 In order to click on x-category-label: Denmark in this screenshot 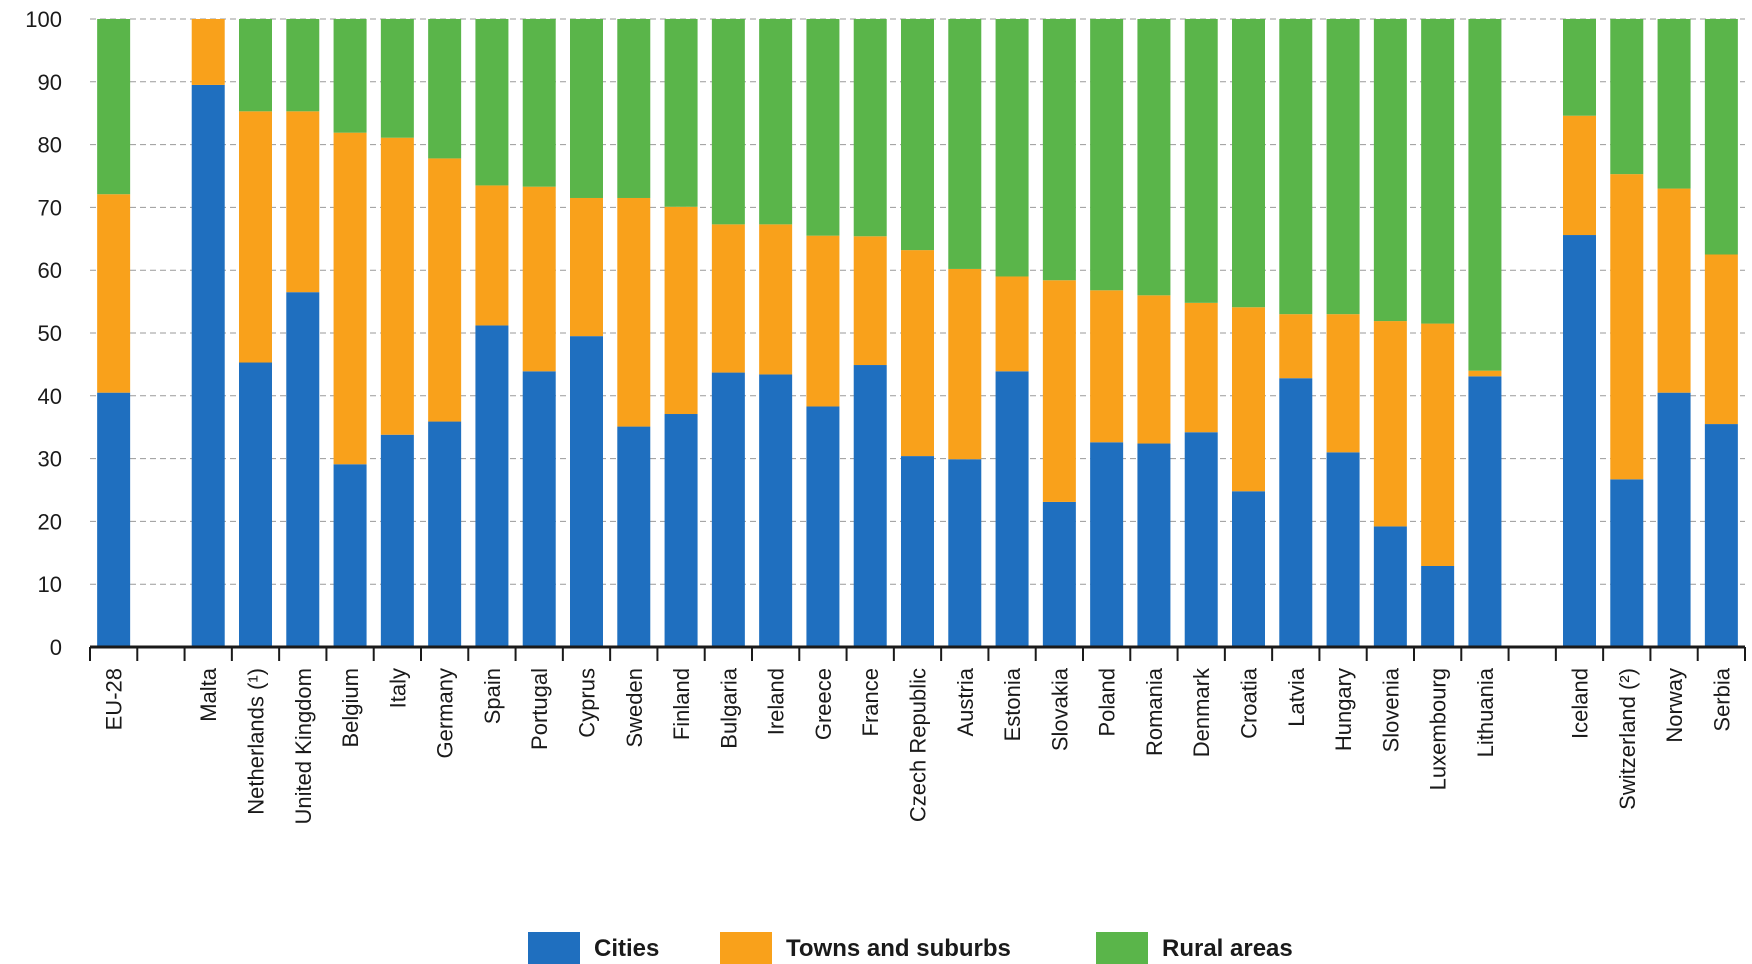, I will do `click(1201, 712)`.